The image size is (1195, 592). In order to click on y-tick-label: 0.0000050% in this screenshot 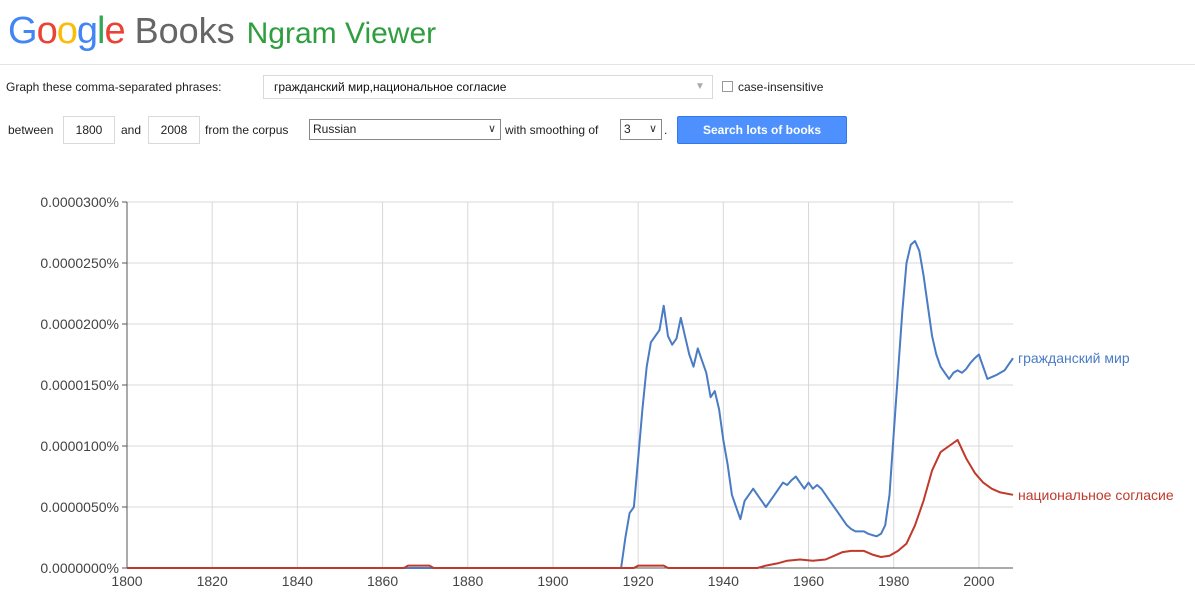, I will do `click(79, 507)`.